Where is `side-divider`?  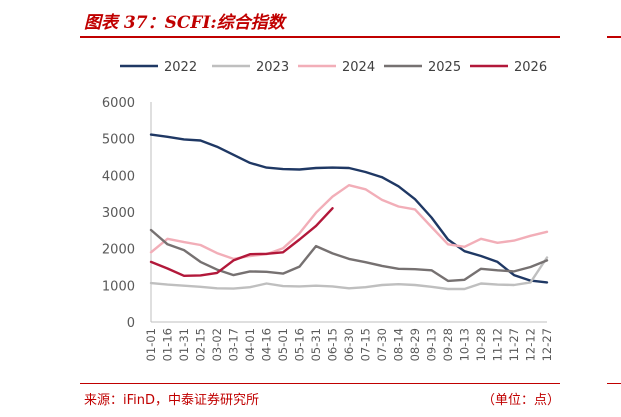
side-divider is located at coordinates (614, 37).